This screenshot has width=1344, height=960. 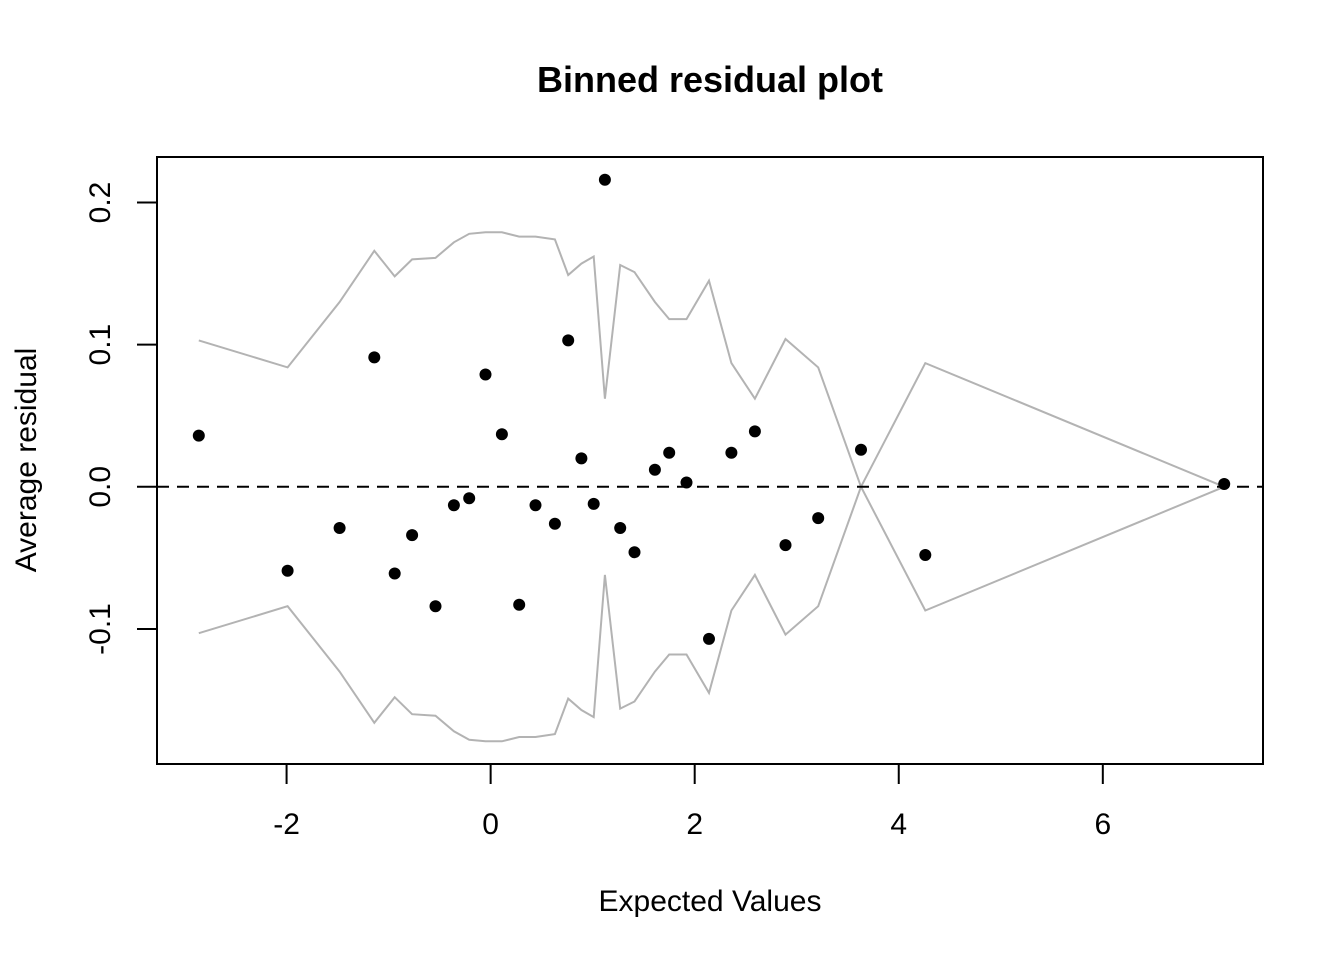 What do you see at coordinates (100, 487) in the screenshot?
I see `y-tick-label: 0.0` at bounding box center [100, 487].